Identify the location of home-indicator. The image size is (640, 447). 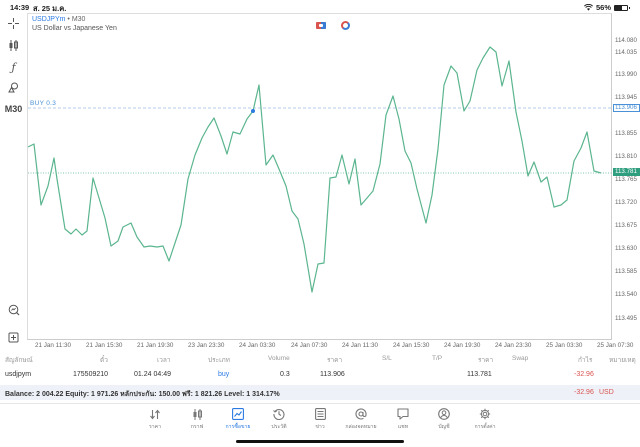
(320, 441).